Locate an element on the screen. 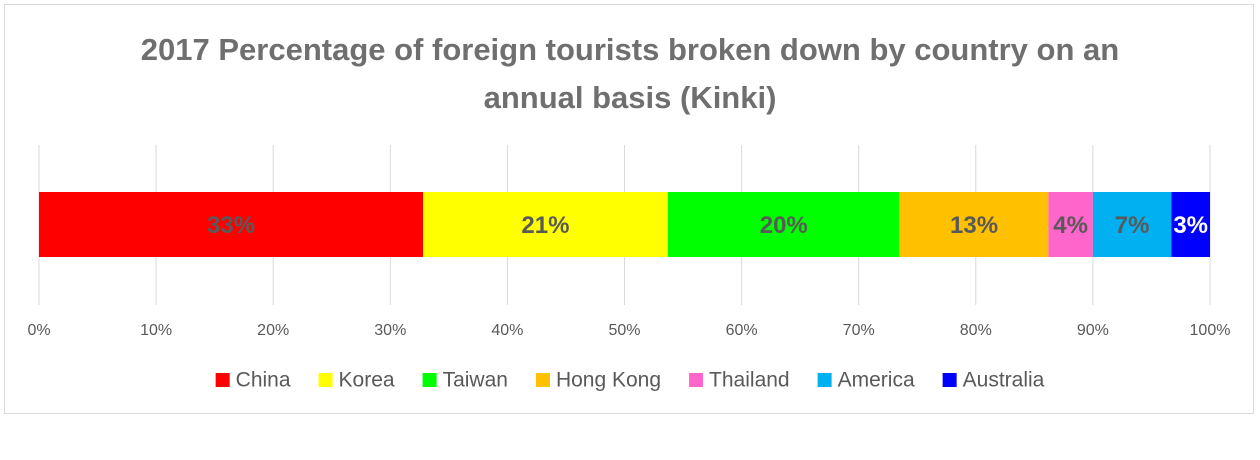  legend-label: Thailand is located at coordinates (749, 380).